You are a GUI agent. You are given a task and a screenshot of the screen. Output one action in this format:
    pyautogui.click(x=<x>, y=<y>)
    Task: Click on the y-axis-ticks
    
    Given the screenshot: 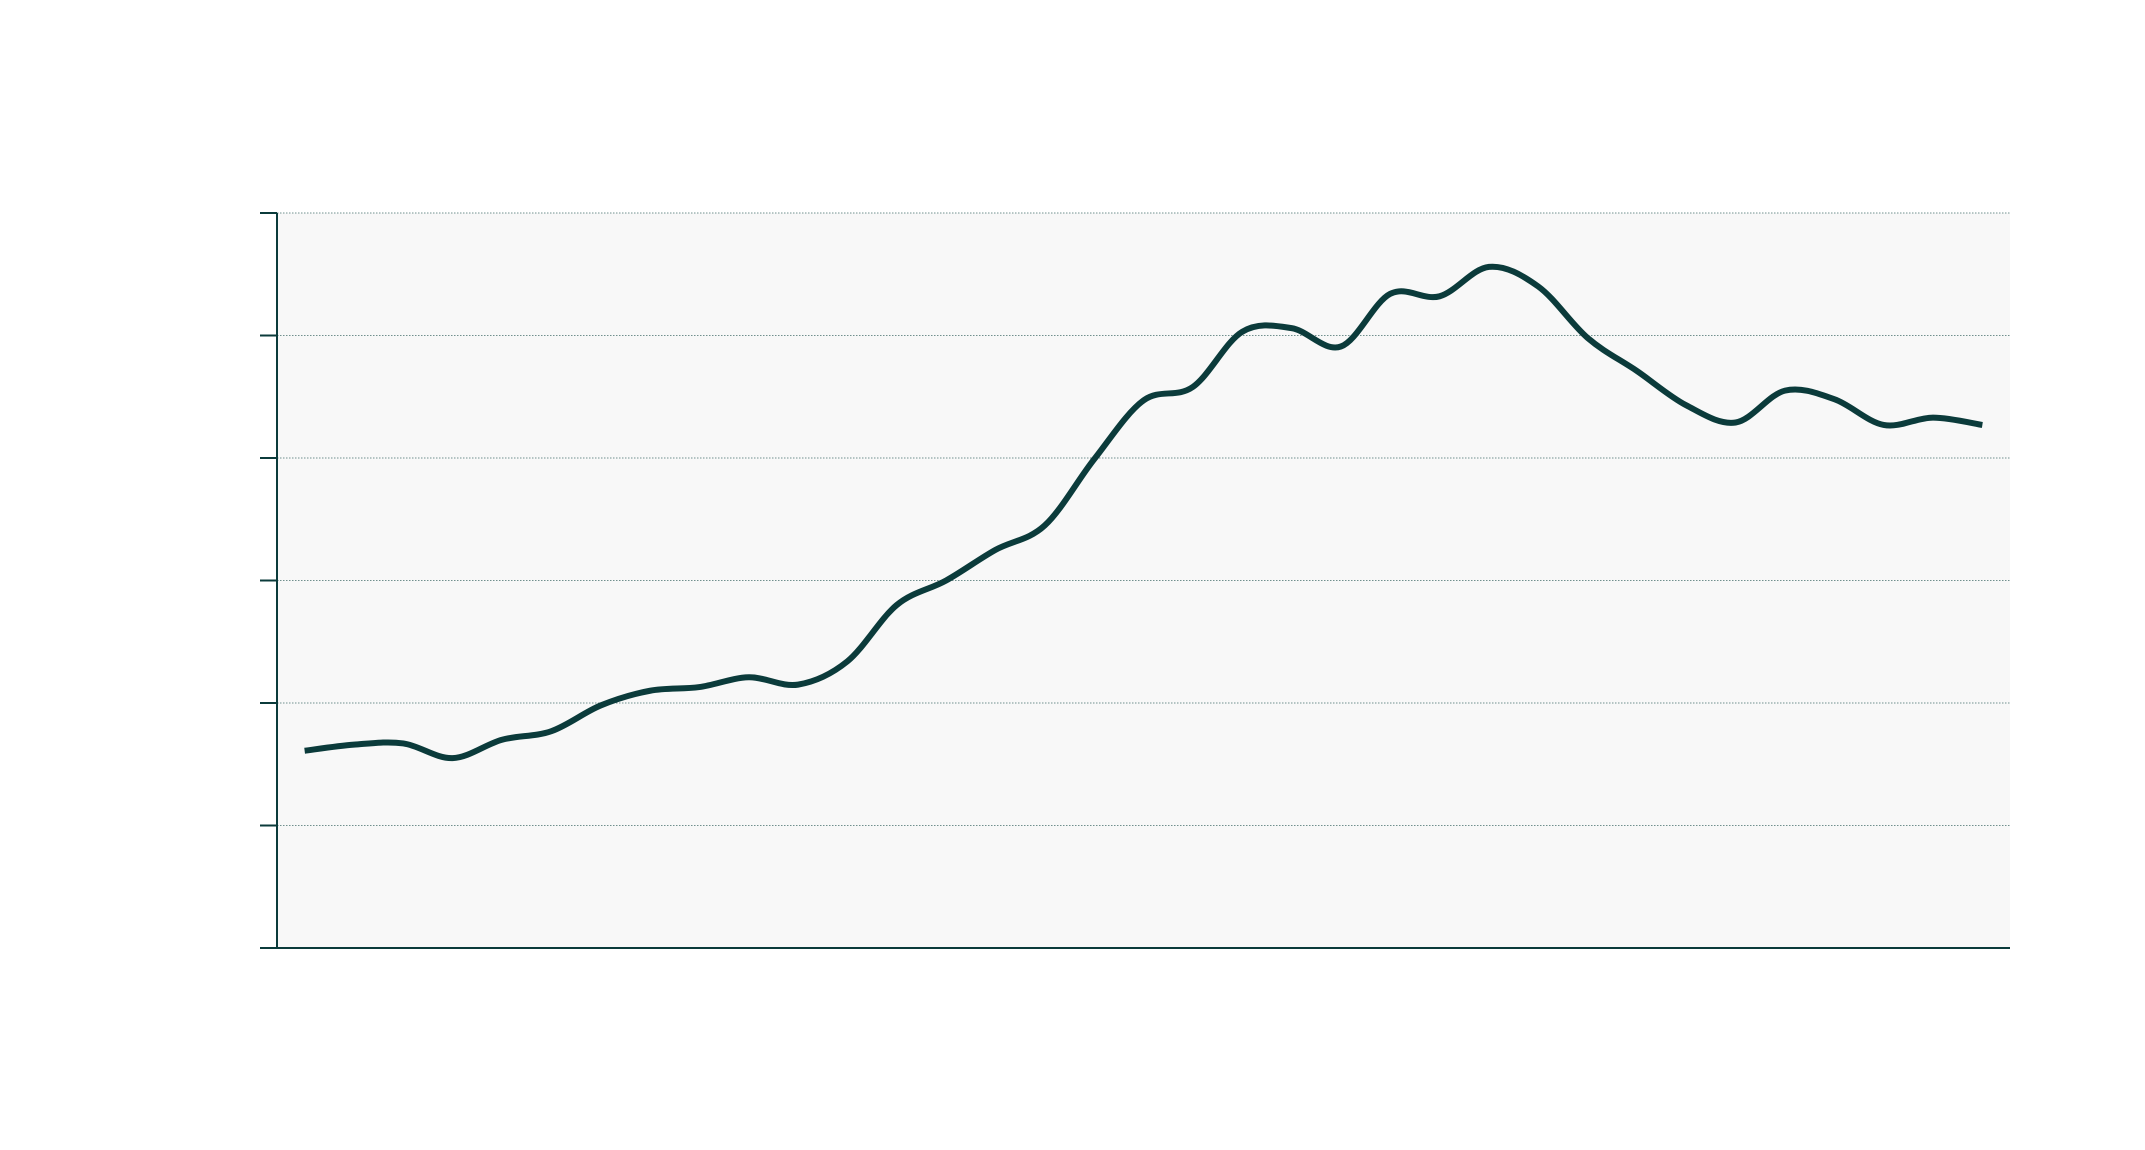 What is the action you would take?
    pyautogui.click(x=268, y=580)
    